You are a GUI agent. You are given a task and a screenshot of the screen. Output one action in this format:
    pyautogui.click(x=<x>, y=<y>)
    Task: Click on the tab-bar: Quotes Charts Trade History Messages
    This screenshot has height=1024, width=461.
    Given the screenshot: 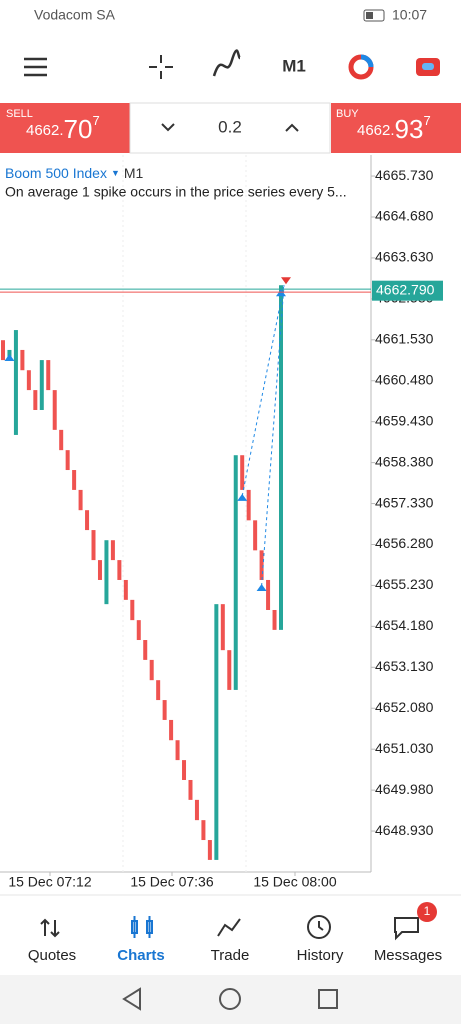 What is the action you would take?
    pyautogui.click(x=235, y=955)
    